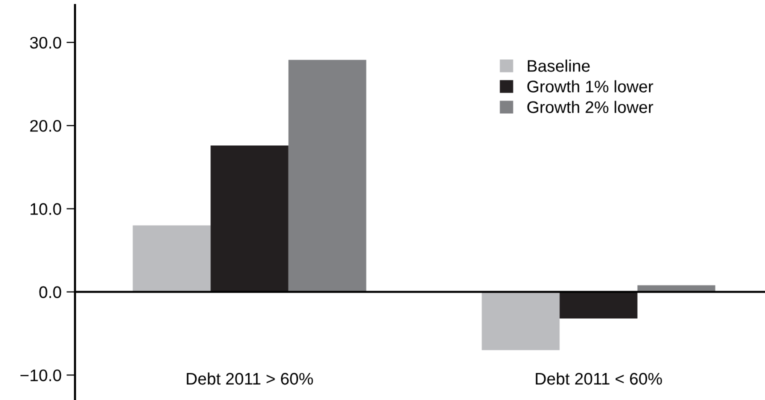  I want to click on y-tick-label: 30.0, so click(46, 42).